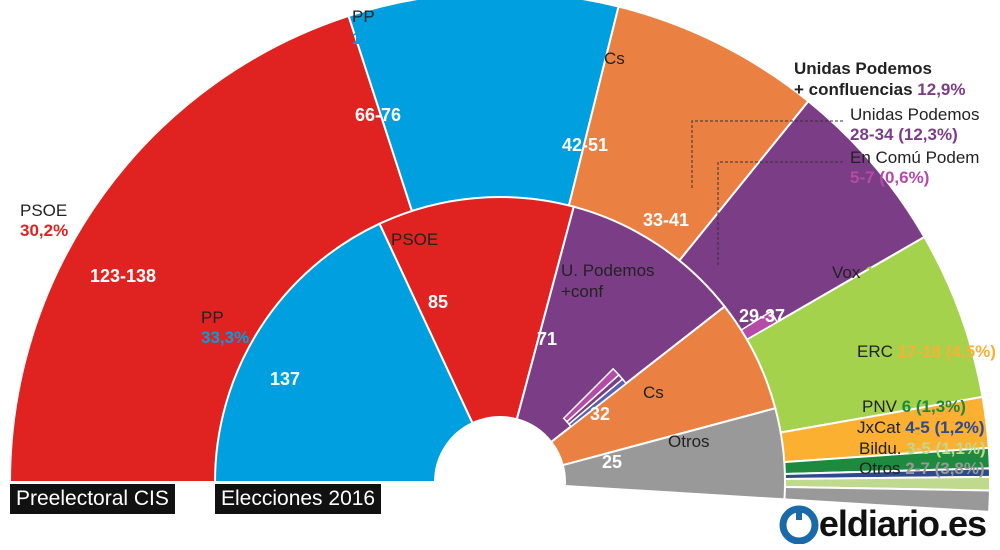 This screenshot has width=1000, height=550. Describe the element at coordinates (904, 134) in the screenshot. I see `up-sub-value: 28-34 (12,3%)` at that location.